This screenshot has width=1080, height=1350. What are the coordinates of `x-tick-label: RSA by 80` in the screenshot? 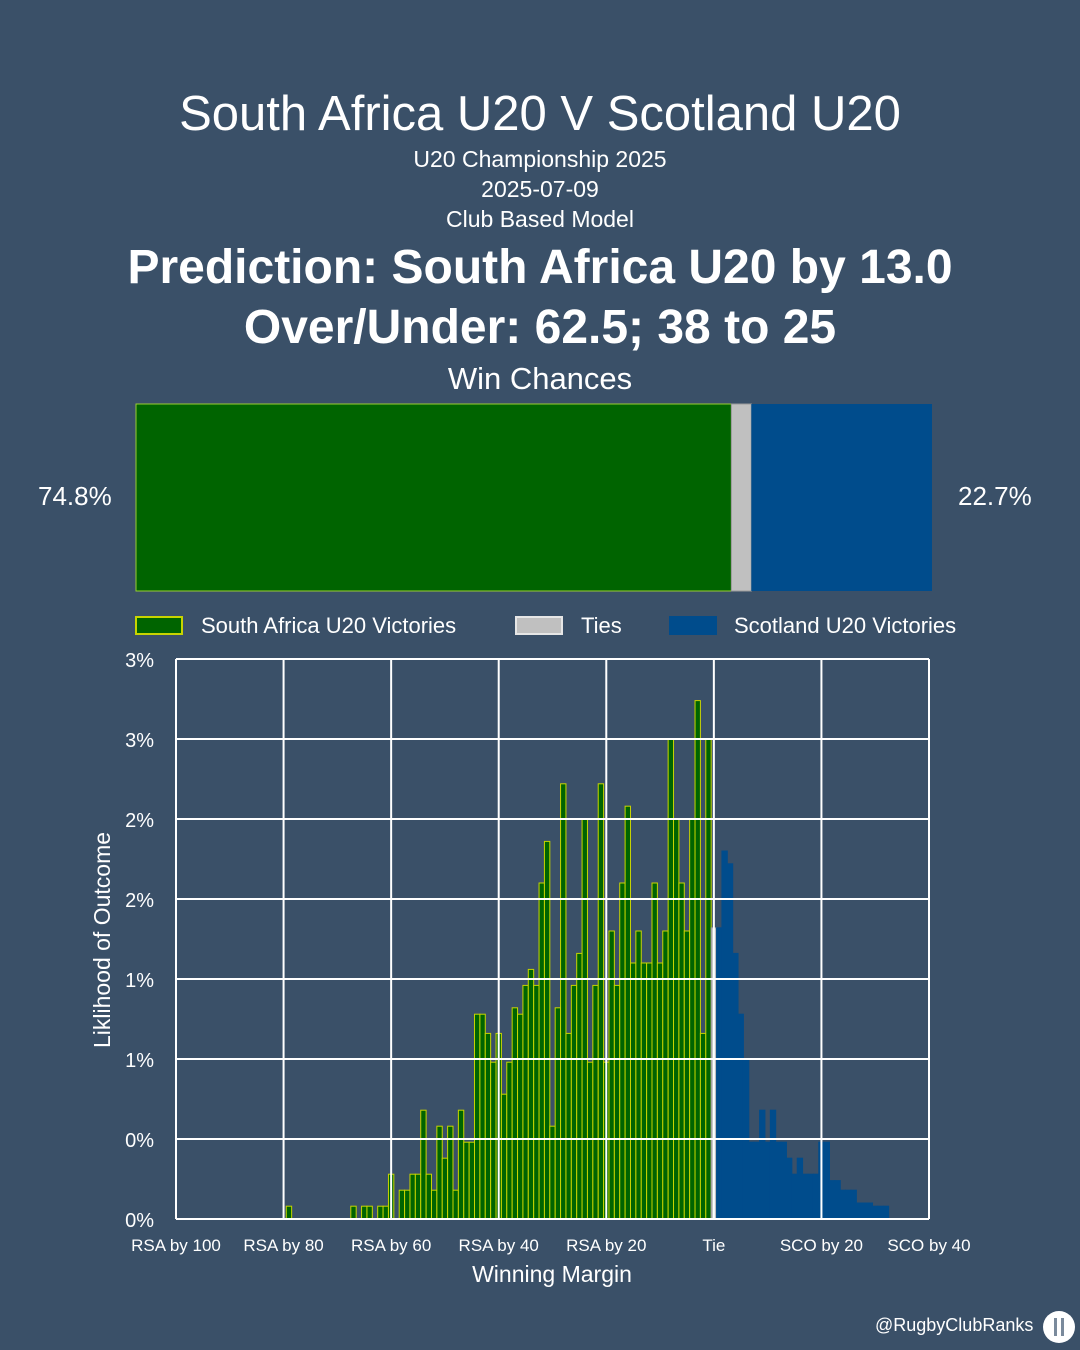 It's located at (283, 1245).